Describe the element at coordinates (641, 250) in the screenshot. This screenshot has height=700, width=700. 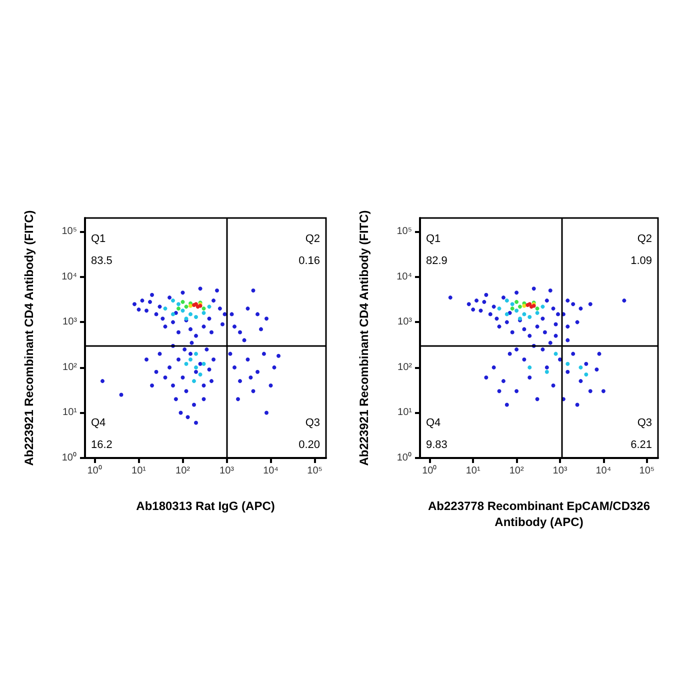
I see `annotation: Q2 1.09` at that location.